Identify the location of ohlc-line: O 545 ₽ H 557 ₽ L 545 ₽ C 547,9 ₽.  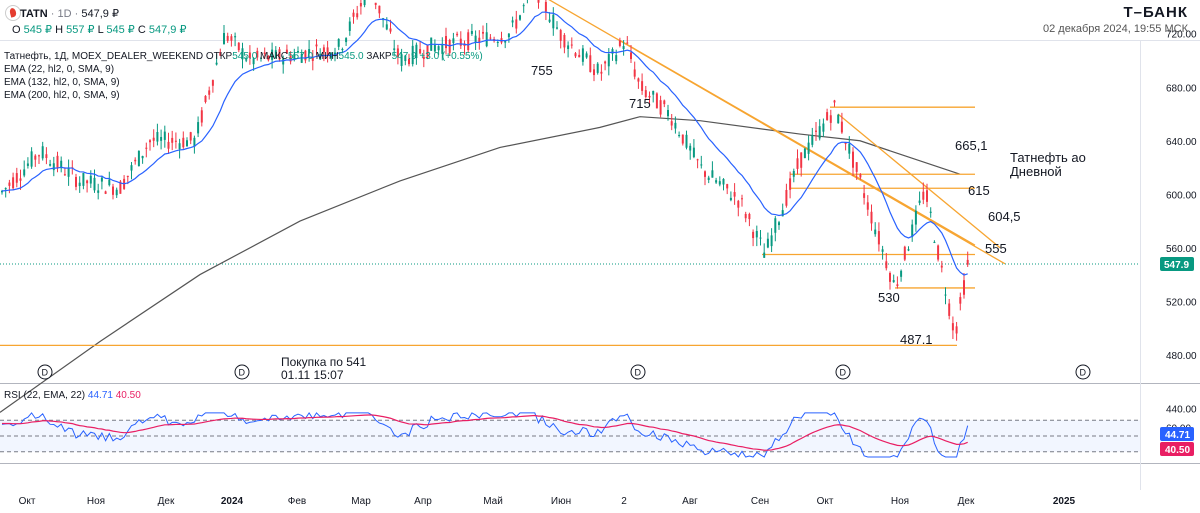
(99, 29).